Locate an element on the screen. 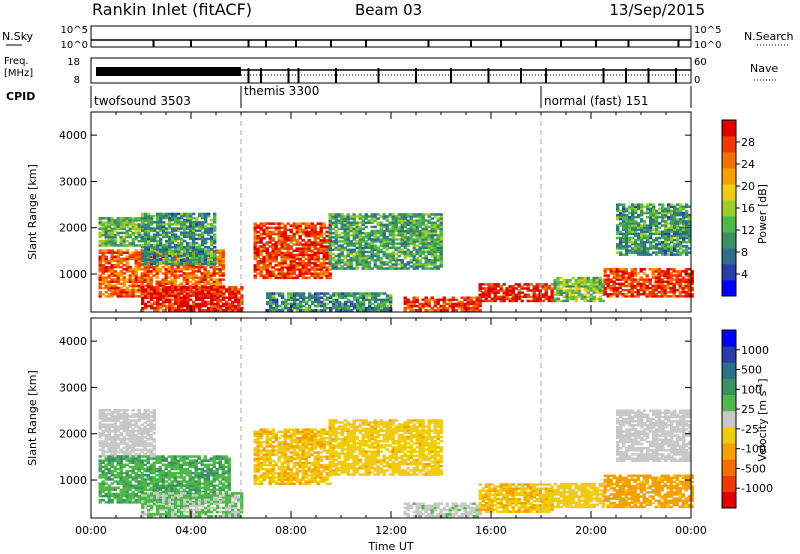  freq-tick-top: 18 is located at coordinates (73, 62).